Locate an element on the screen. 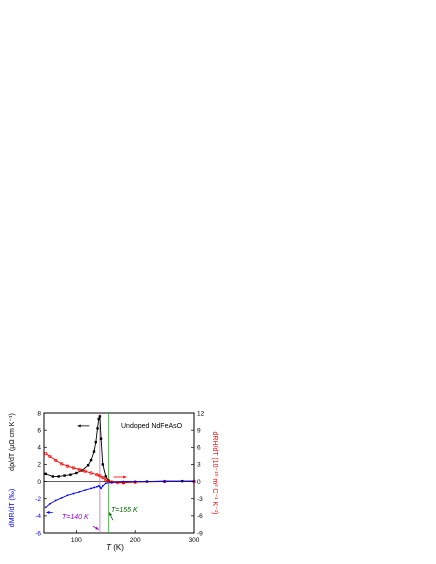 The height and width of the screenshot is (564, 436). plot-frame is located at coordinates (119, 473).